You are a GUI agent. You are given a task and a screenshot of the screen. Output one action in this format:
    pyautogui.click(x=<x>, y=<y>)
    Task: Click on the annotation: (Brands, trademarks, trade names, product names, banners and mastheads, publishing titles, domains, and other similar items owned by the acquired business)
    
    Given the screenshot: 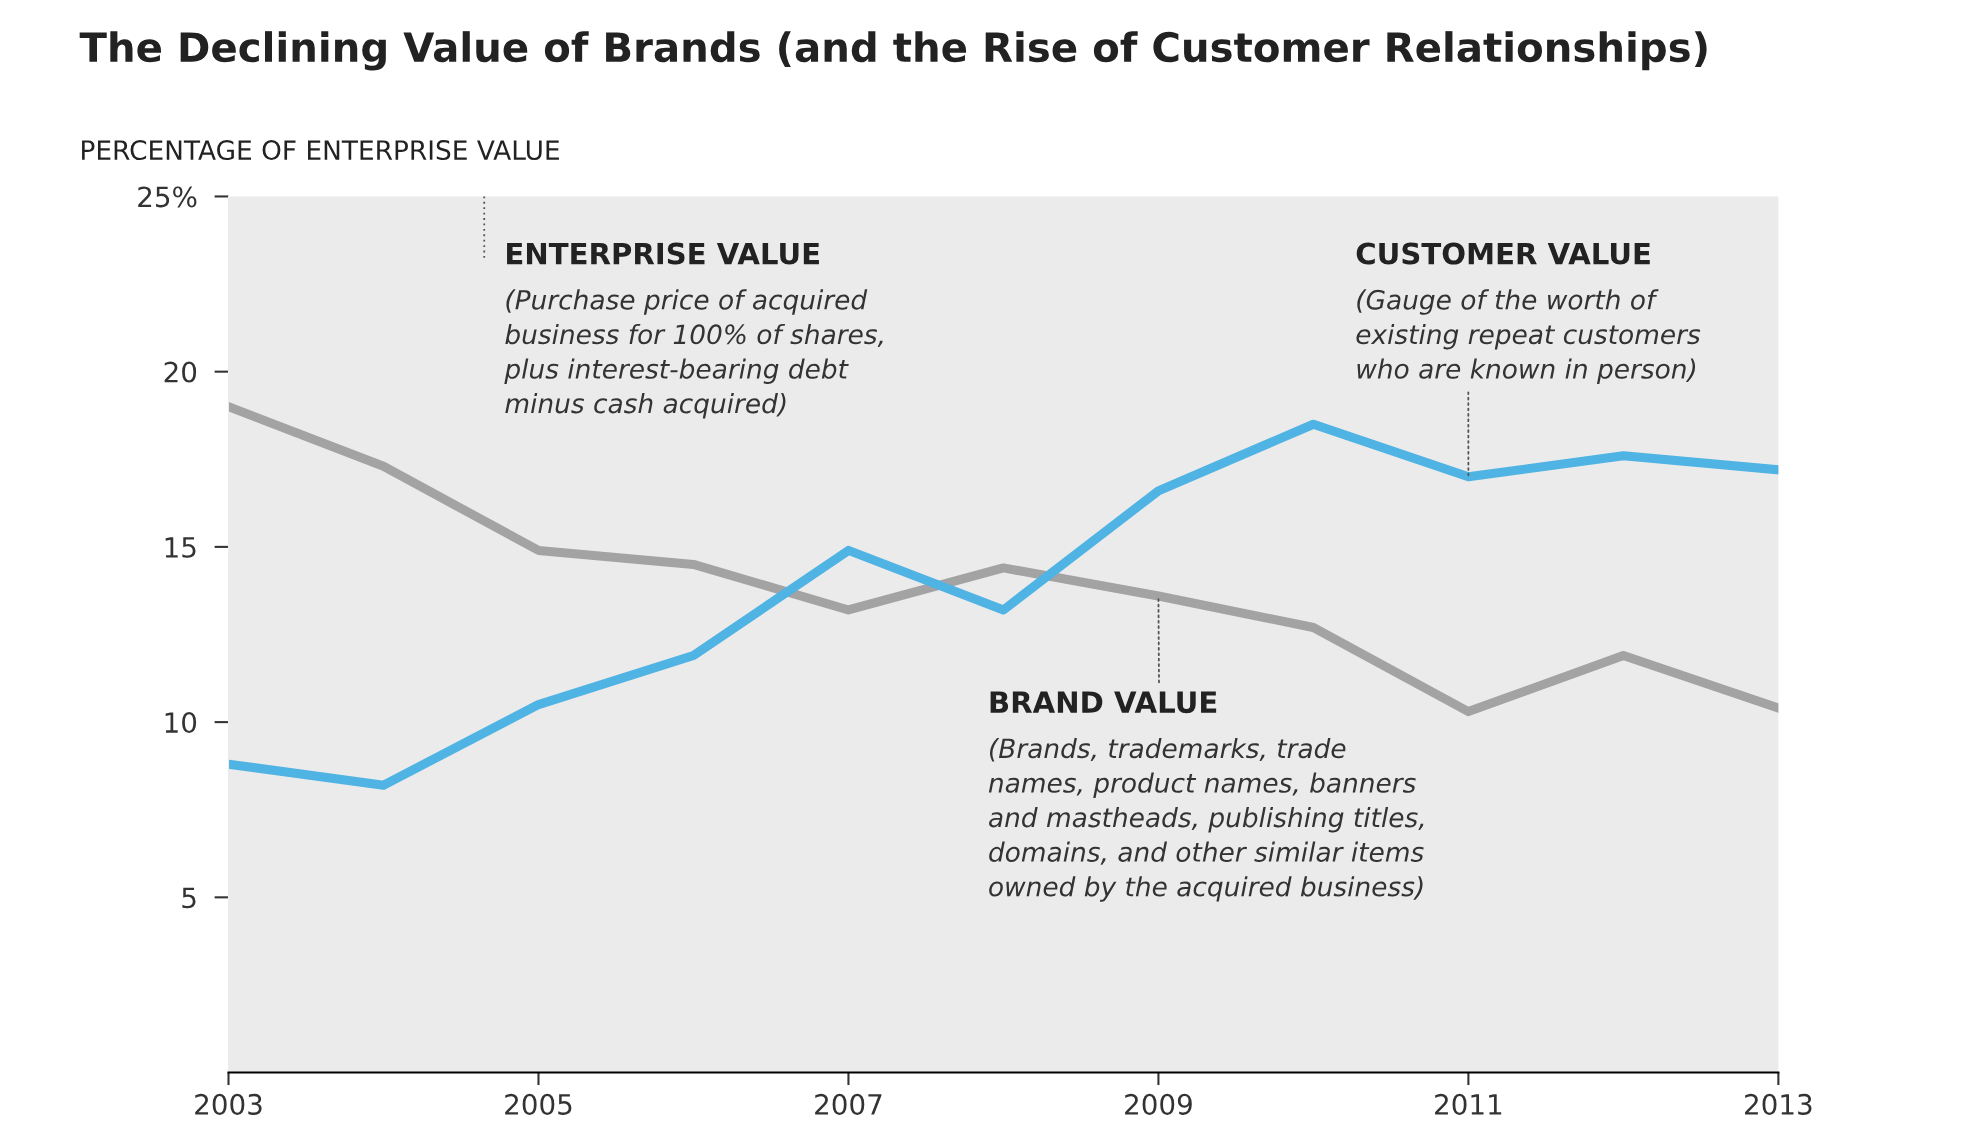 What is the action you would take?
    pyautogui.click(x=1206, y=819)
    